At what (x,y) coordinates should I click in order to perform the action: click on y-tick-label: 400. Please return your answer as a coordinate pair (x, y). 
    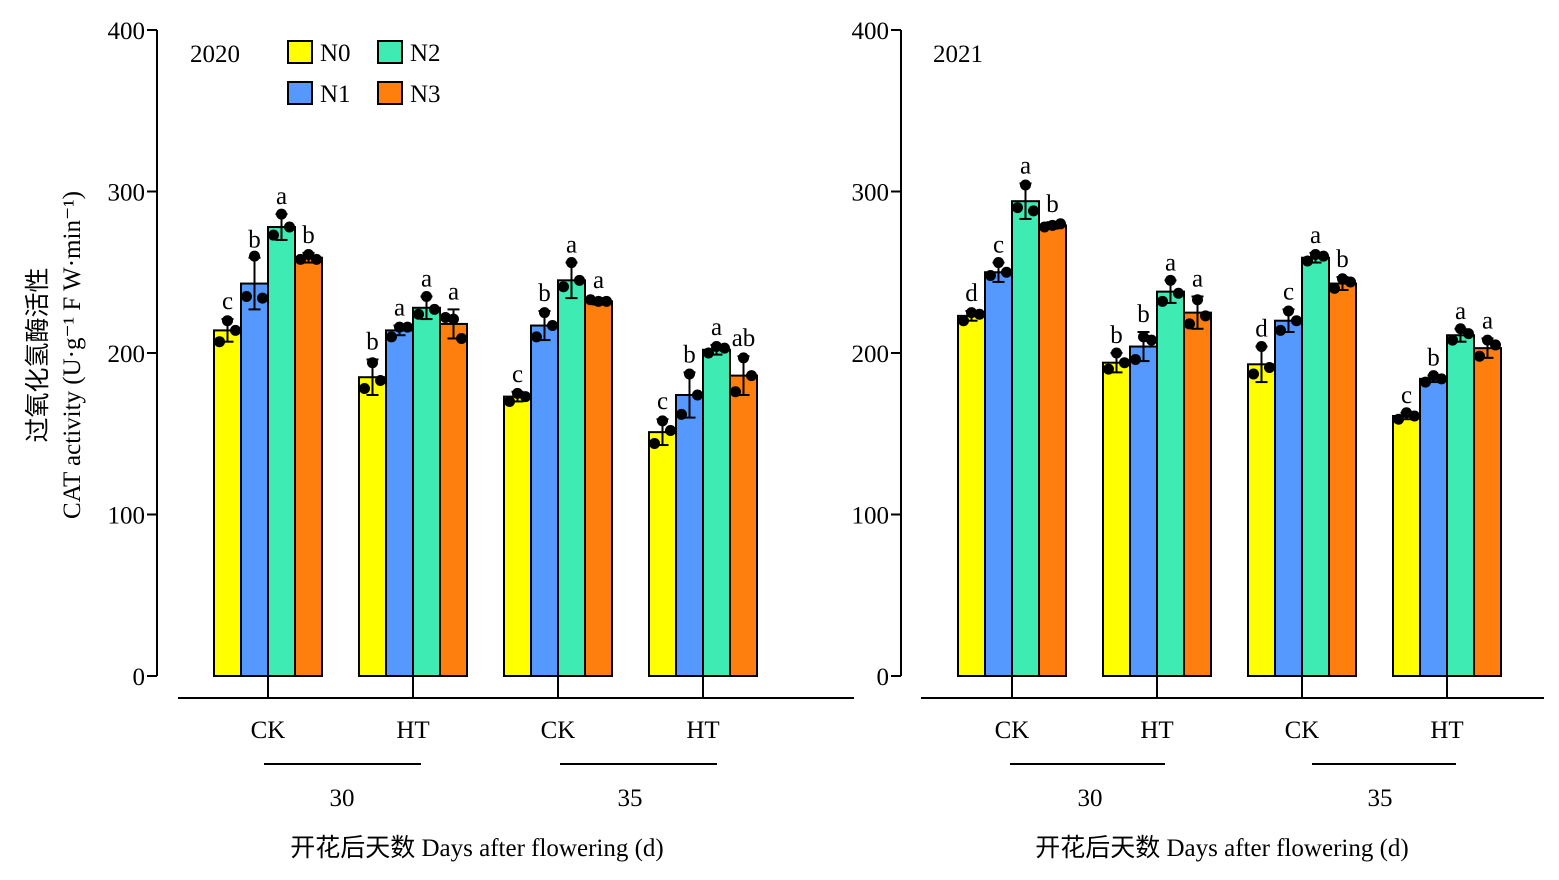
    Looking at the image, I should click on (871, 31).